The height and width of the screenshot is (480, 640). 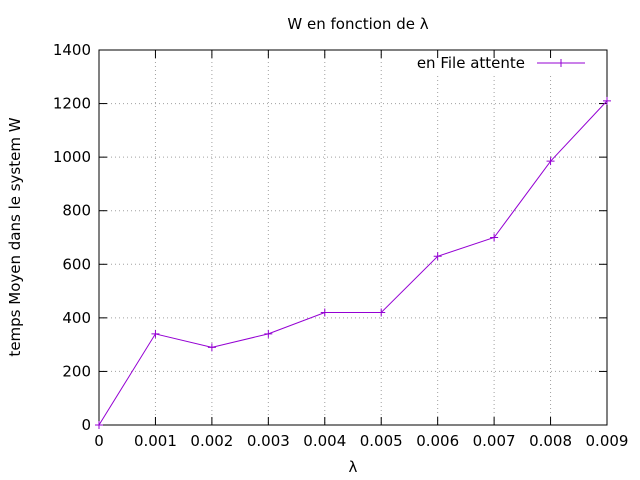 What do you see at coordinates (76, 211) in the screenshot?
I see `y-tick-label: 800` at bounding box center [76, 211].